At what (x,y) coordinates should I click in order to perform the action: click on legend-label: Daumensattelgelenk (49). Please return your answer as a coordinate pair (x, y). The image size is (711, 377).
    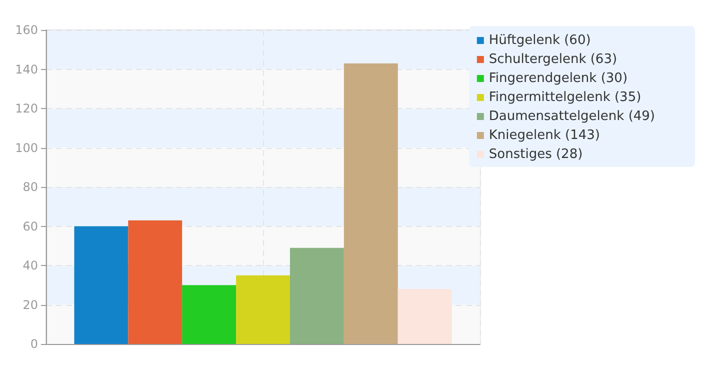
    Looking at the image, I should click on (572, 116).